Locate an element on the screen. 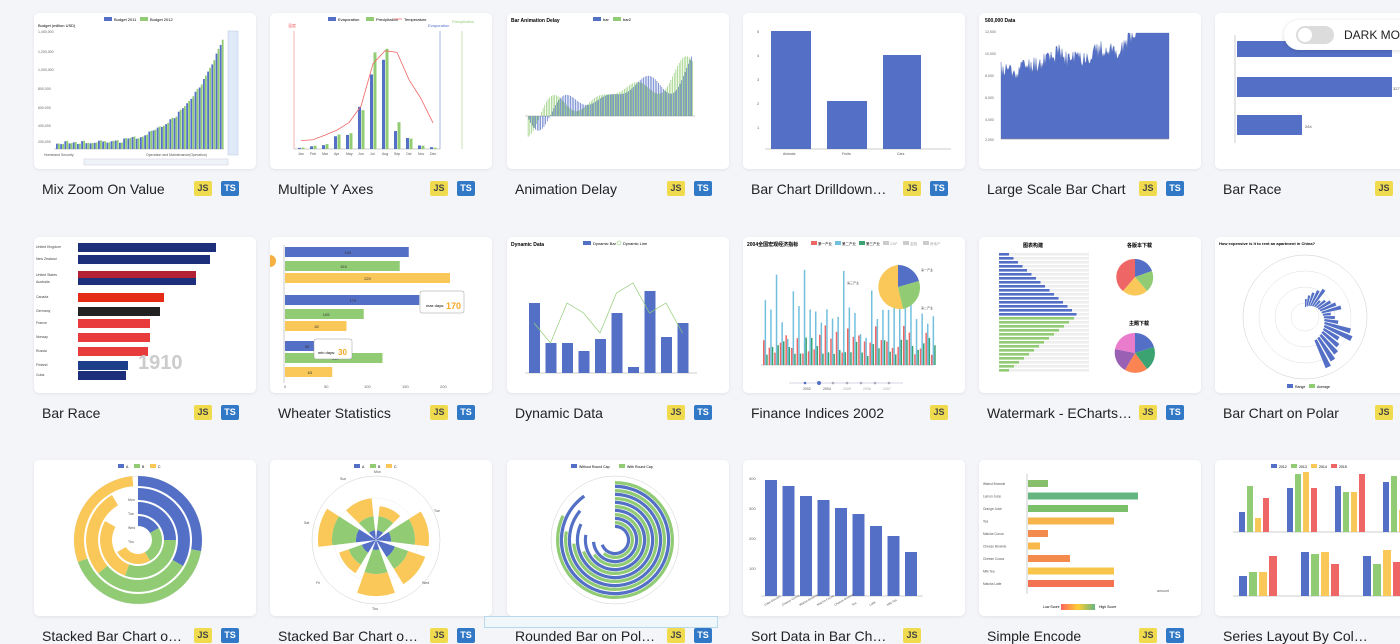 The image size is (1400, 644). chart-thumbnail: 2012 2013 2014 2015 is located at coordinates (1307, 538).